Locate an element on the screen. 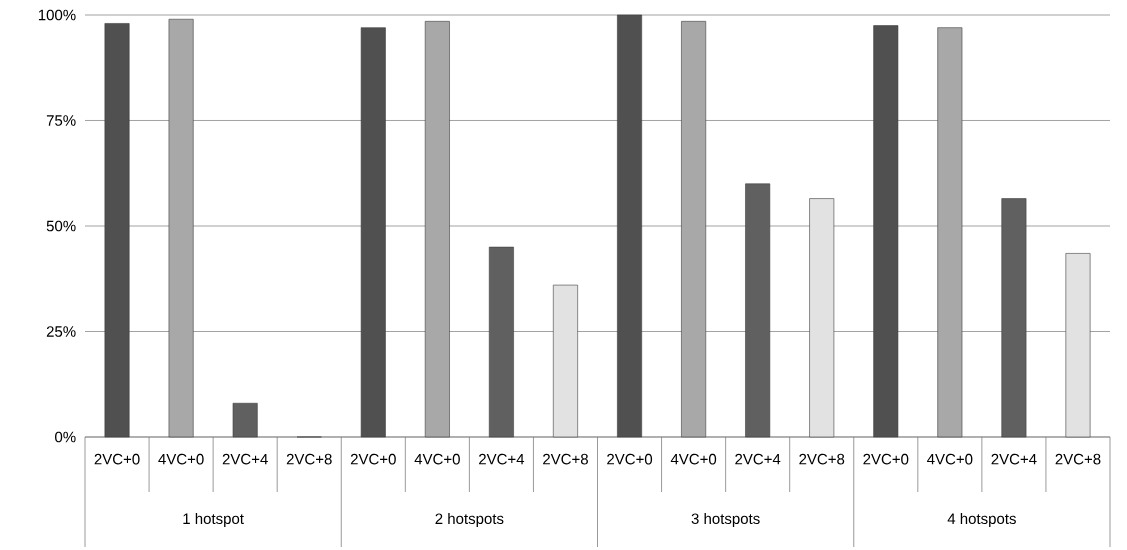  y-tick-label: 25% is located at coordinates (61, 331).